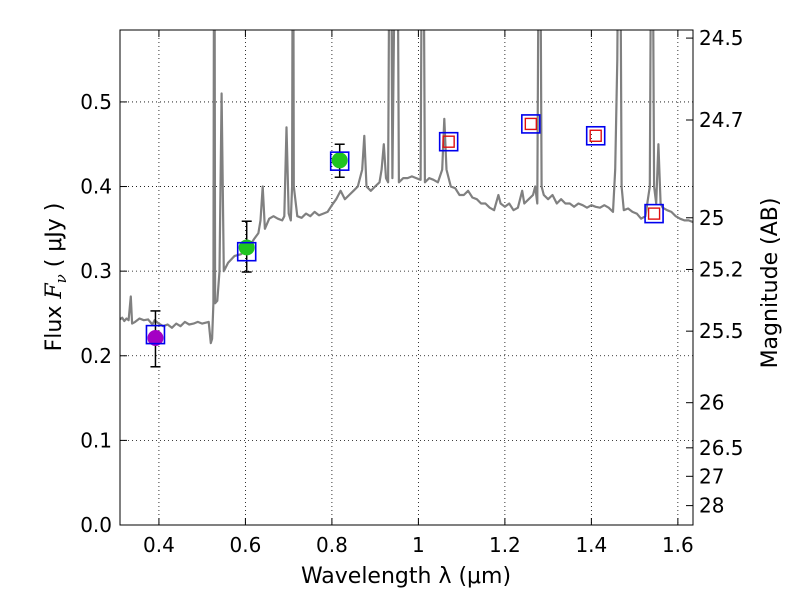 The height and width of the screenshot is (604, 800). I want to click on mag-tick-label: 28, so click(711, 506).